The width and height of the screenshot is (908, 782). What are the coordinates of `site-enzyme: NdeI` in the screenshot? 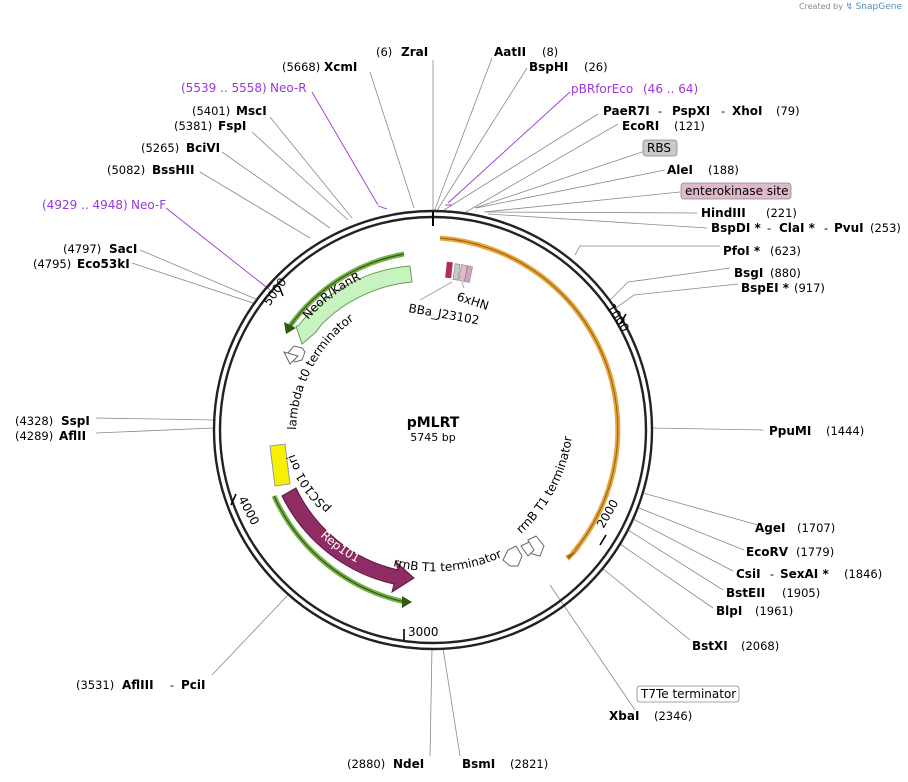 It's located at (408, 764).